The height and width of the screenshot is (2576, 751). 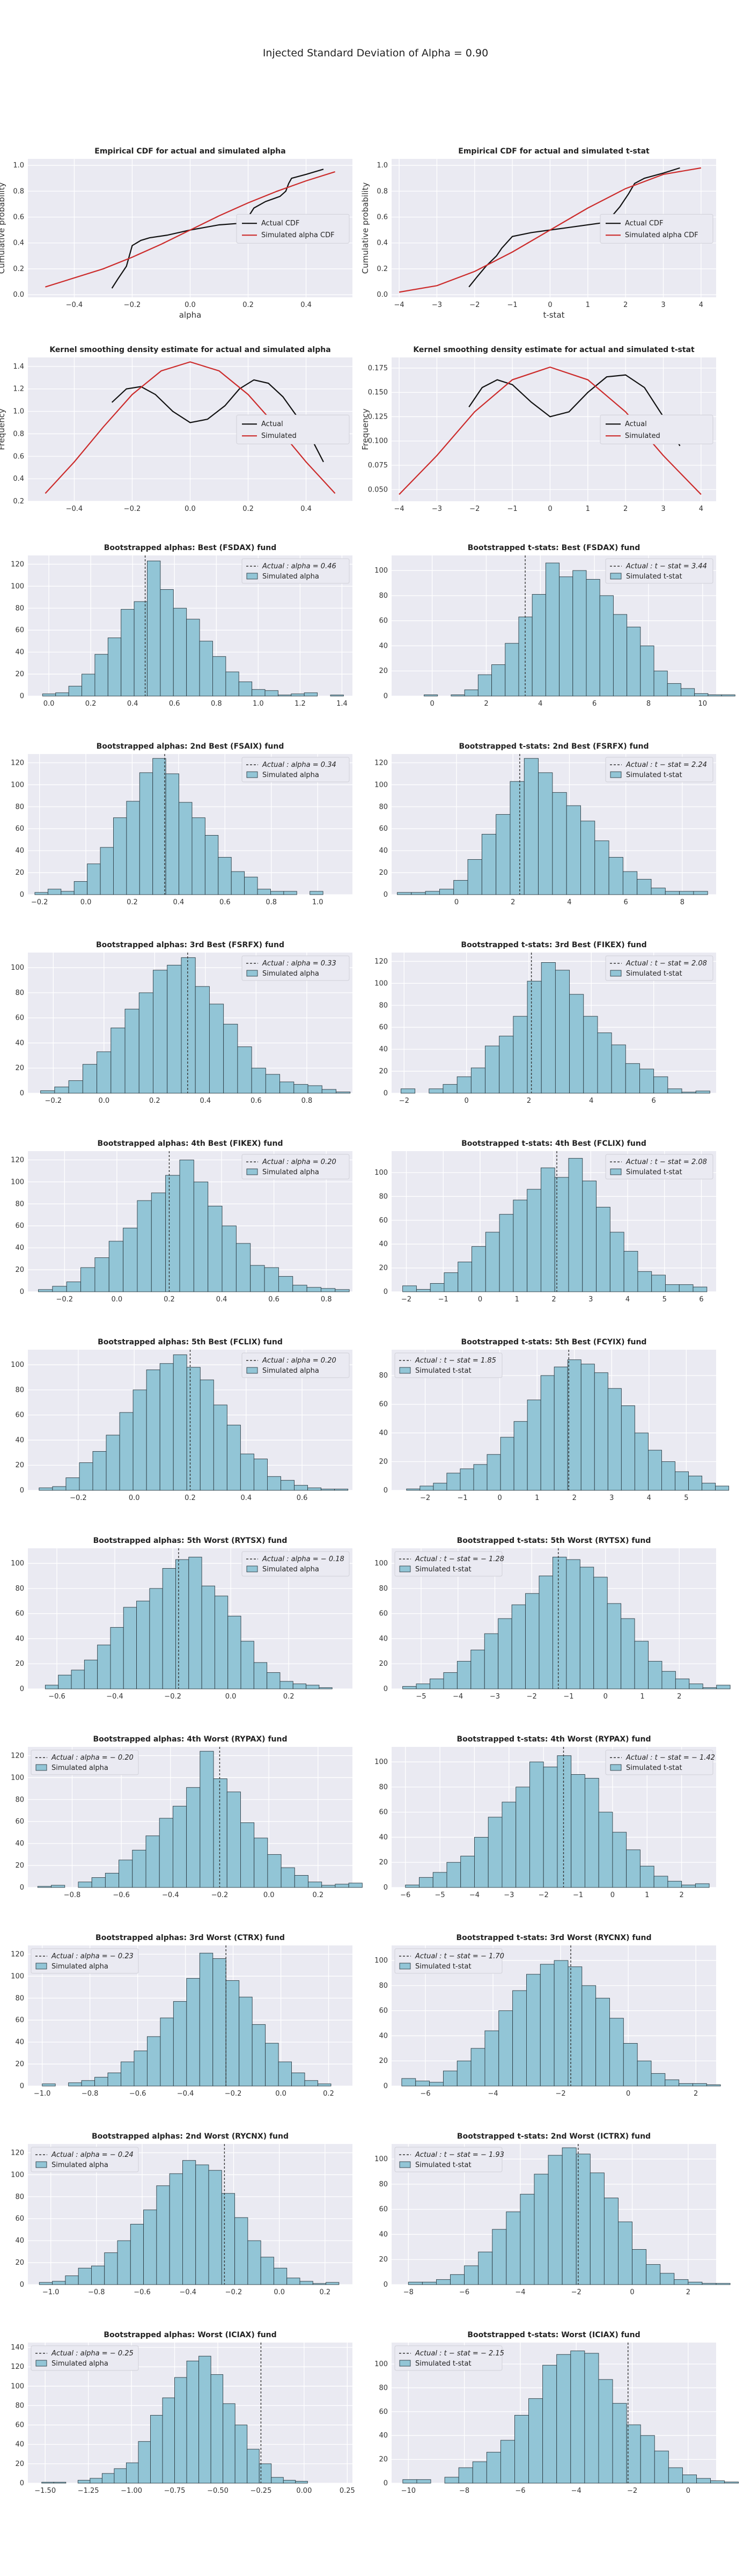 What do you see at coordinates (3, 429) in the screenshot?
I see `y-axis-label: Frequency` at bounding box center [3, 429].